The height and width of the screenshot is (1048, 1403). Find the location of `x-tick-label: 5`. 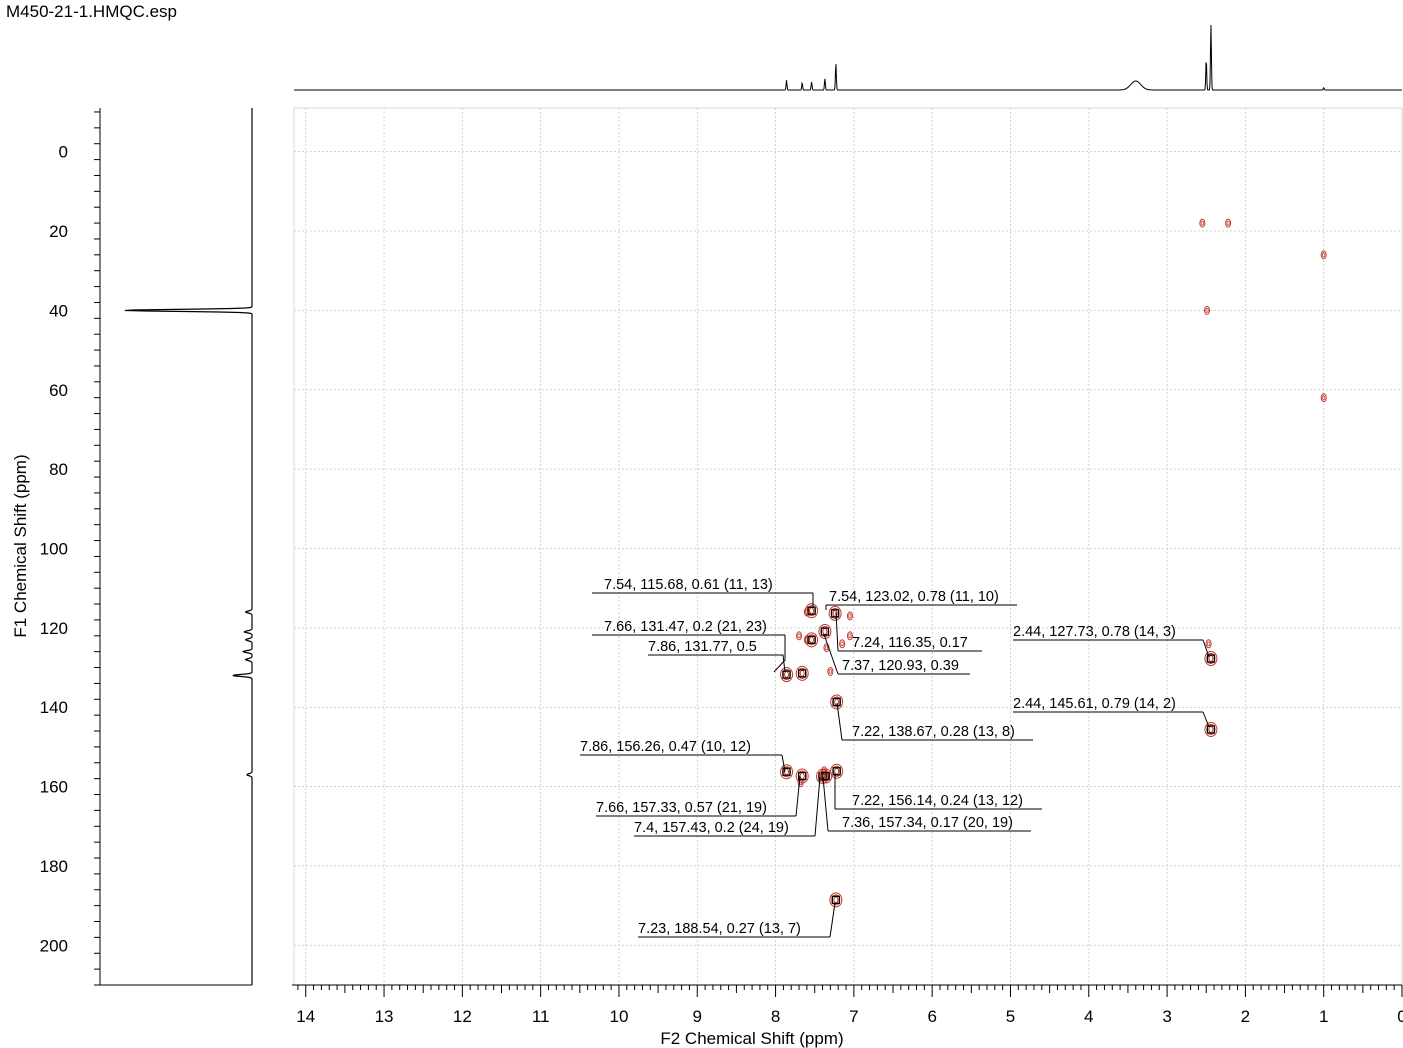

x-tick-label: 5 is located at coordinates (1010, 1016).